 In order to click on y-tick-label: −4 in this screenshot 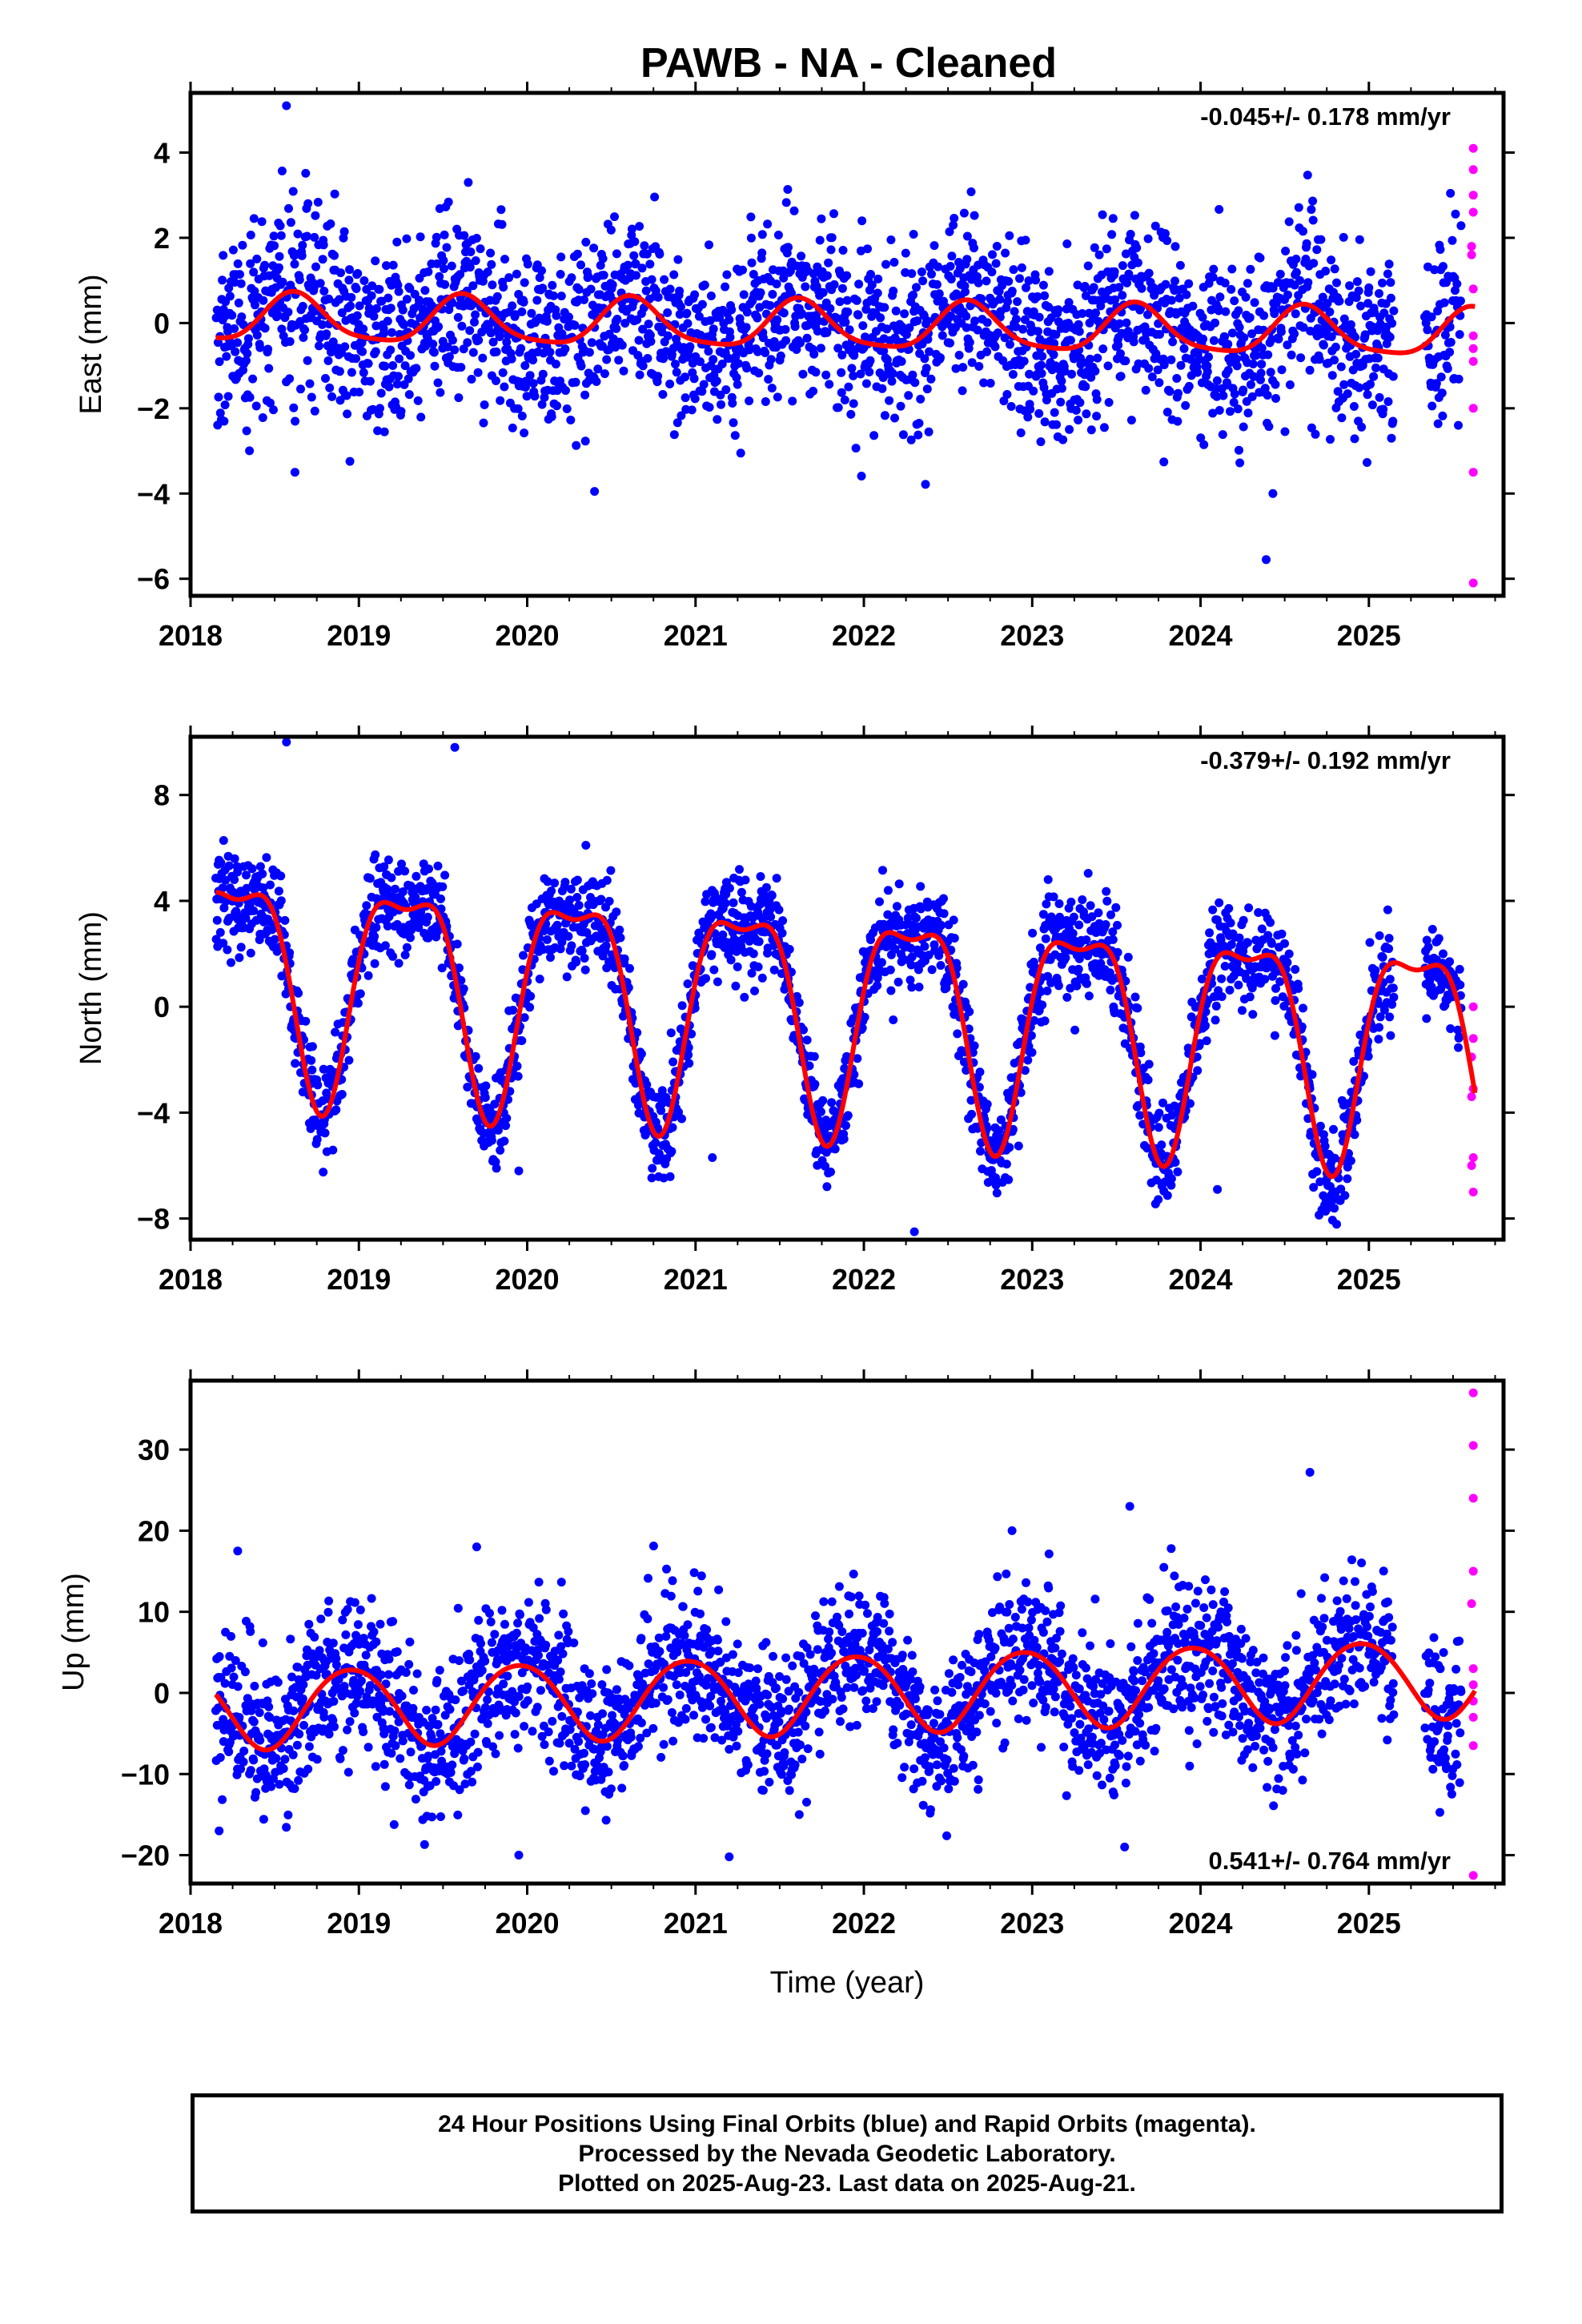, I will do `click(154, 1112)`.